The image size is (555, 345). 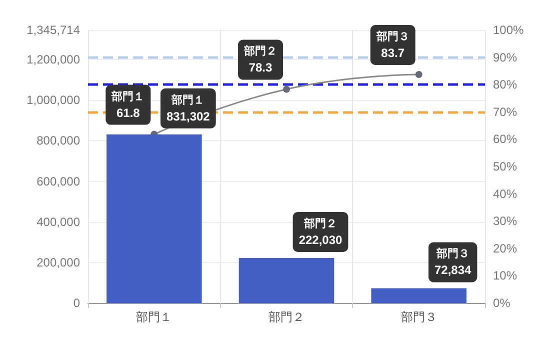 What do you see at coordinates (286, 317) in the screenshot?
I see `x-tick-label: 部門２` at bounding box center [286, 317].